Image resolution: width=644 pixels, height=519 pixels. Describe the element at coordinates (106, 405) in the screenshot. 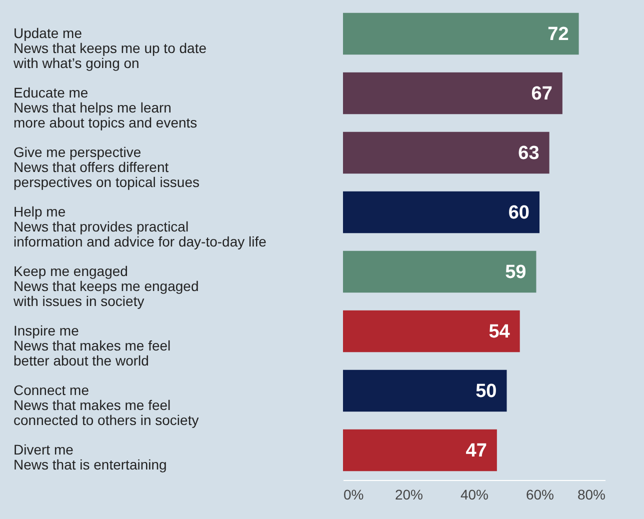

I see `y-tick-label: Connect me News that makes me feel connected to others in society` at that location.